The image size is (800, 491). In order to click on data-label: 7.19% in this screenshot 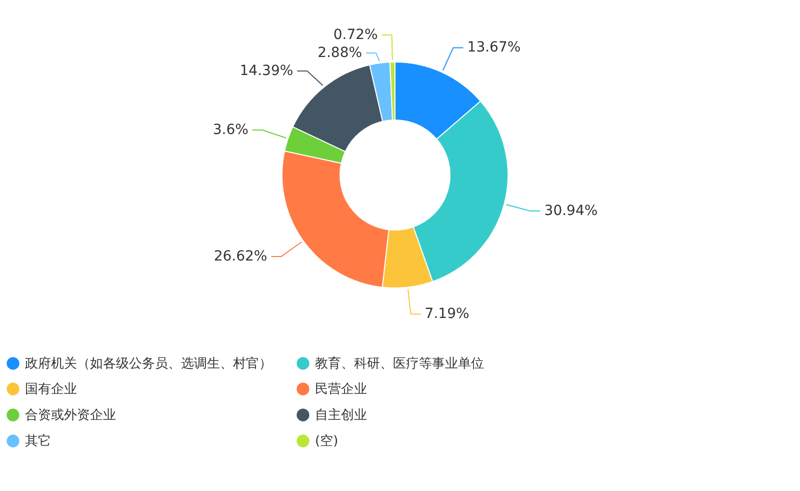, I will do `click(447, 314)`.